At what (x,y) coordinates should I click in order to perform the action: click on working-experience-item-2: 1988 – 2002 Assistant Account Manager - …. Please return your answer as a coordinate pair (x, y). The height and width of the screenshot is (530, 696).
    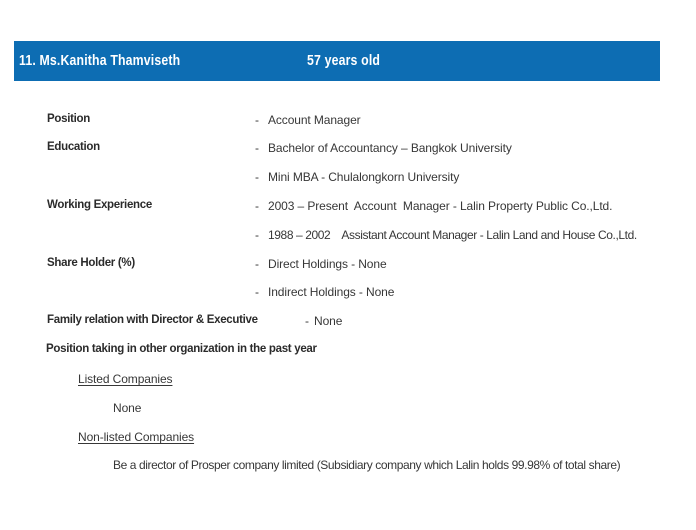
    Looking at the image, I should click on (452, 235).